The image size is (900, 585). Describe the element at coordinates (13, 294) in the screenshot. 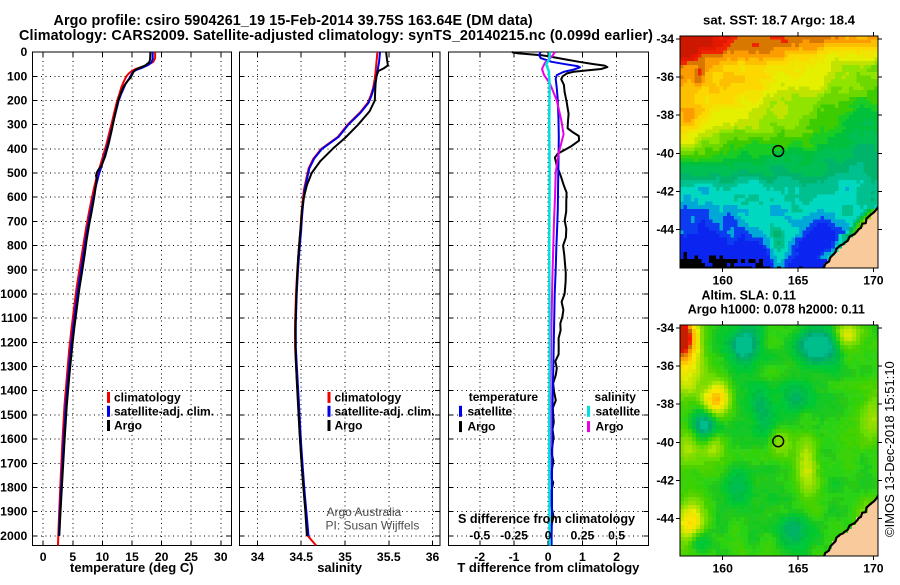

I see `svg-text: 1000` at that location.